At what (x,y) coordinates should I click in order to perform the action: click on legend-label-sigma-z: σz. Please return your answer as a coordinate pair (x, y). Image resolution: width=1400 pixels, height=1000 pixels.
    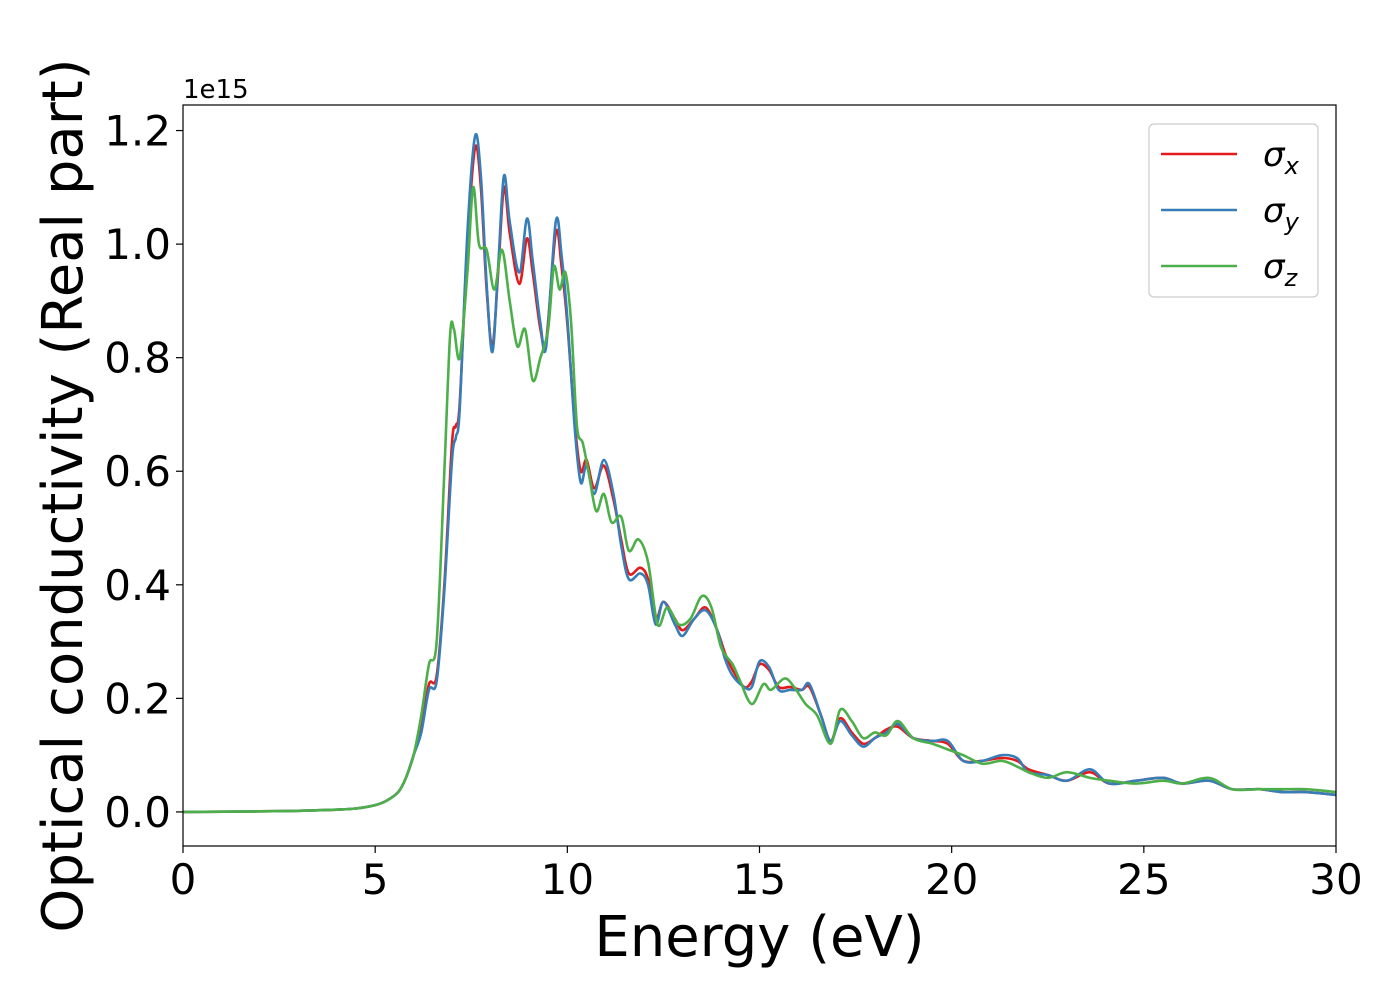
    Looking at the image, I should click on (1281, 269).